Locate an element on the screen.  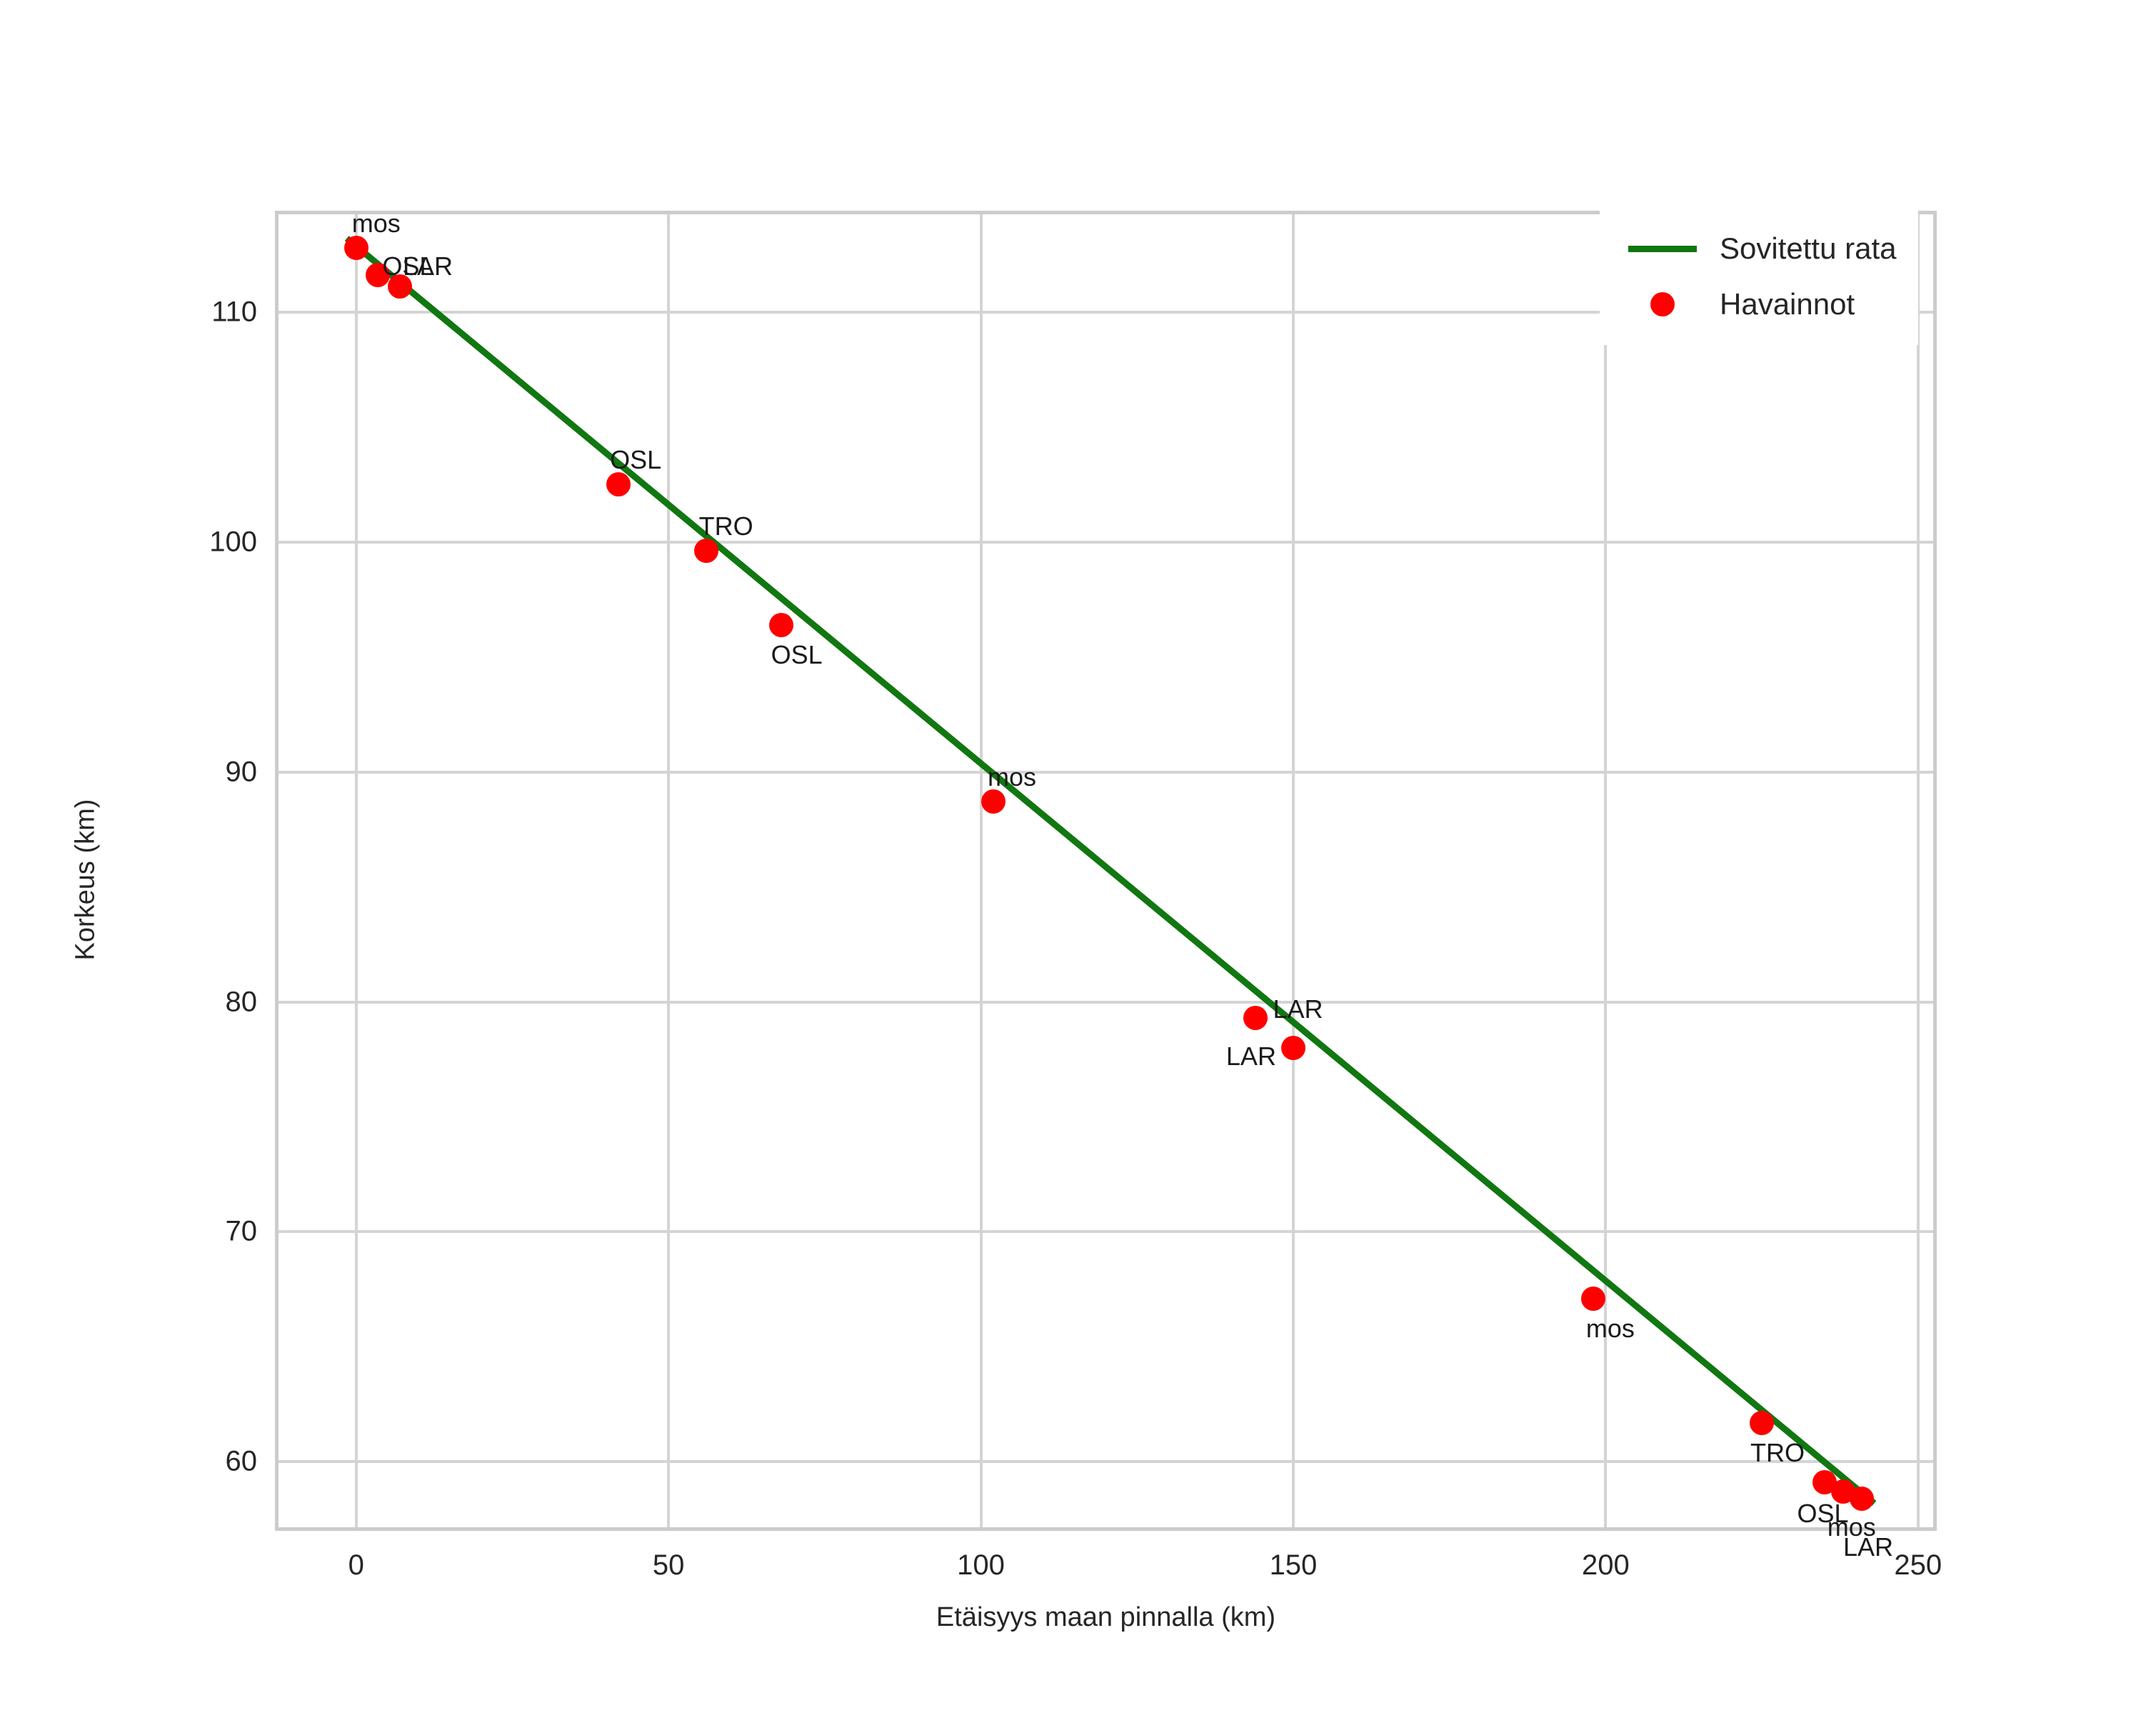
x-tick-label: 200 is located at coordinates (1606, 1565).